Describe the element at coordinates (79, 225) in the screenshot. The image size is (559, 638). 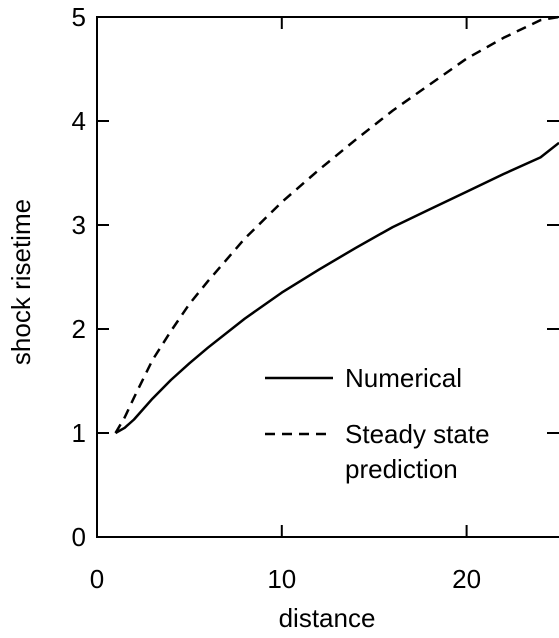
I see `y-tick-label: 3` at that location.